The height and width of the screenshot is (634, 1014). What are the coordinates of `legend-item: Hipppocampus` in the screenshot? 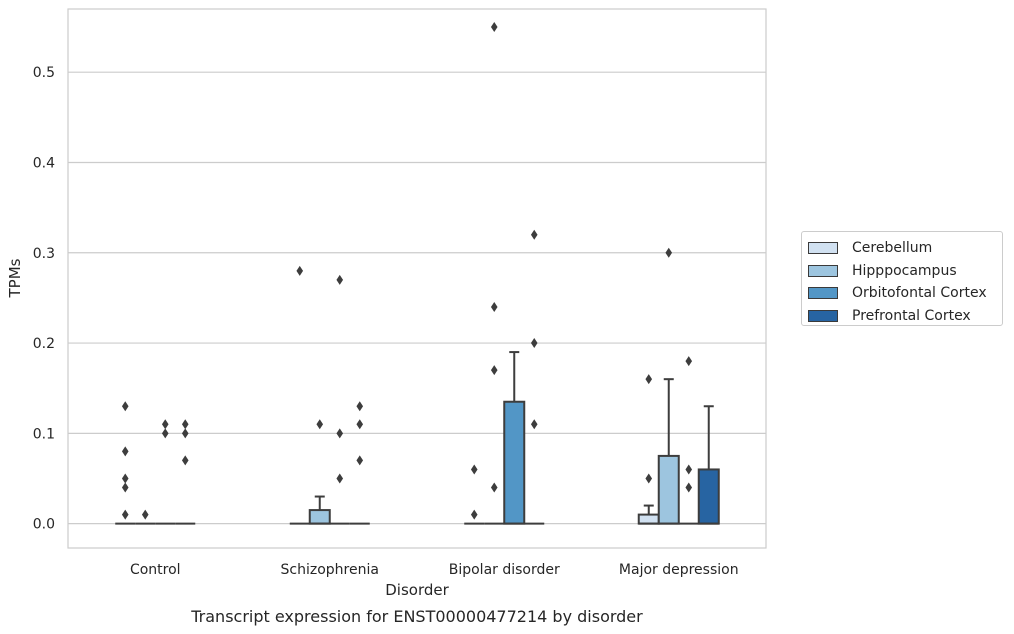 It's located at (905, 271).